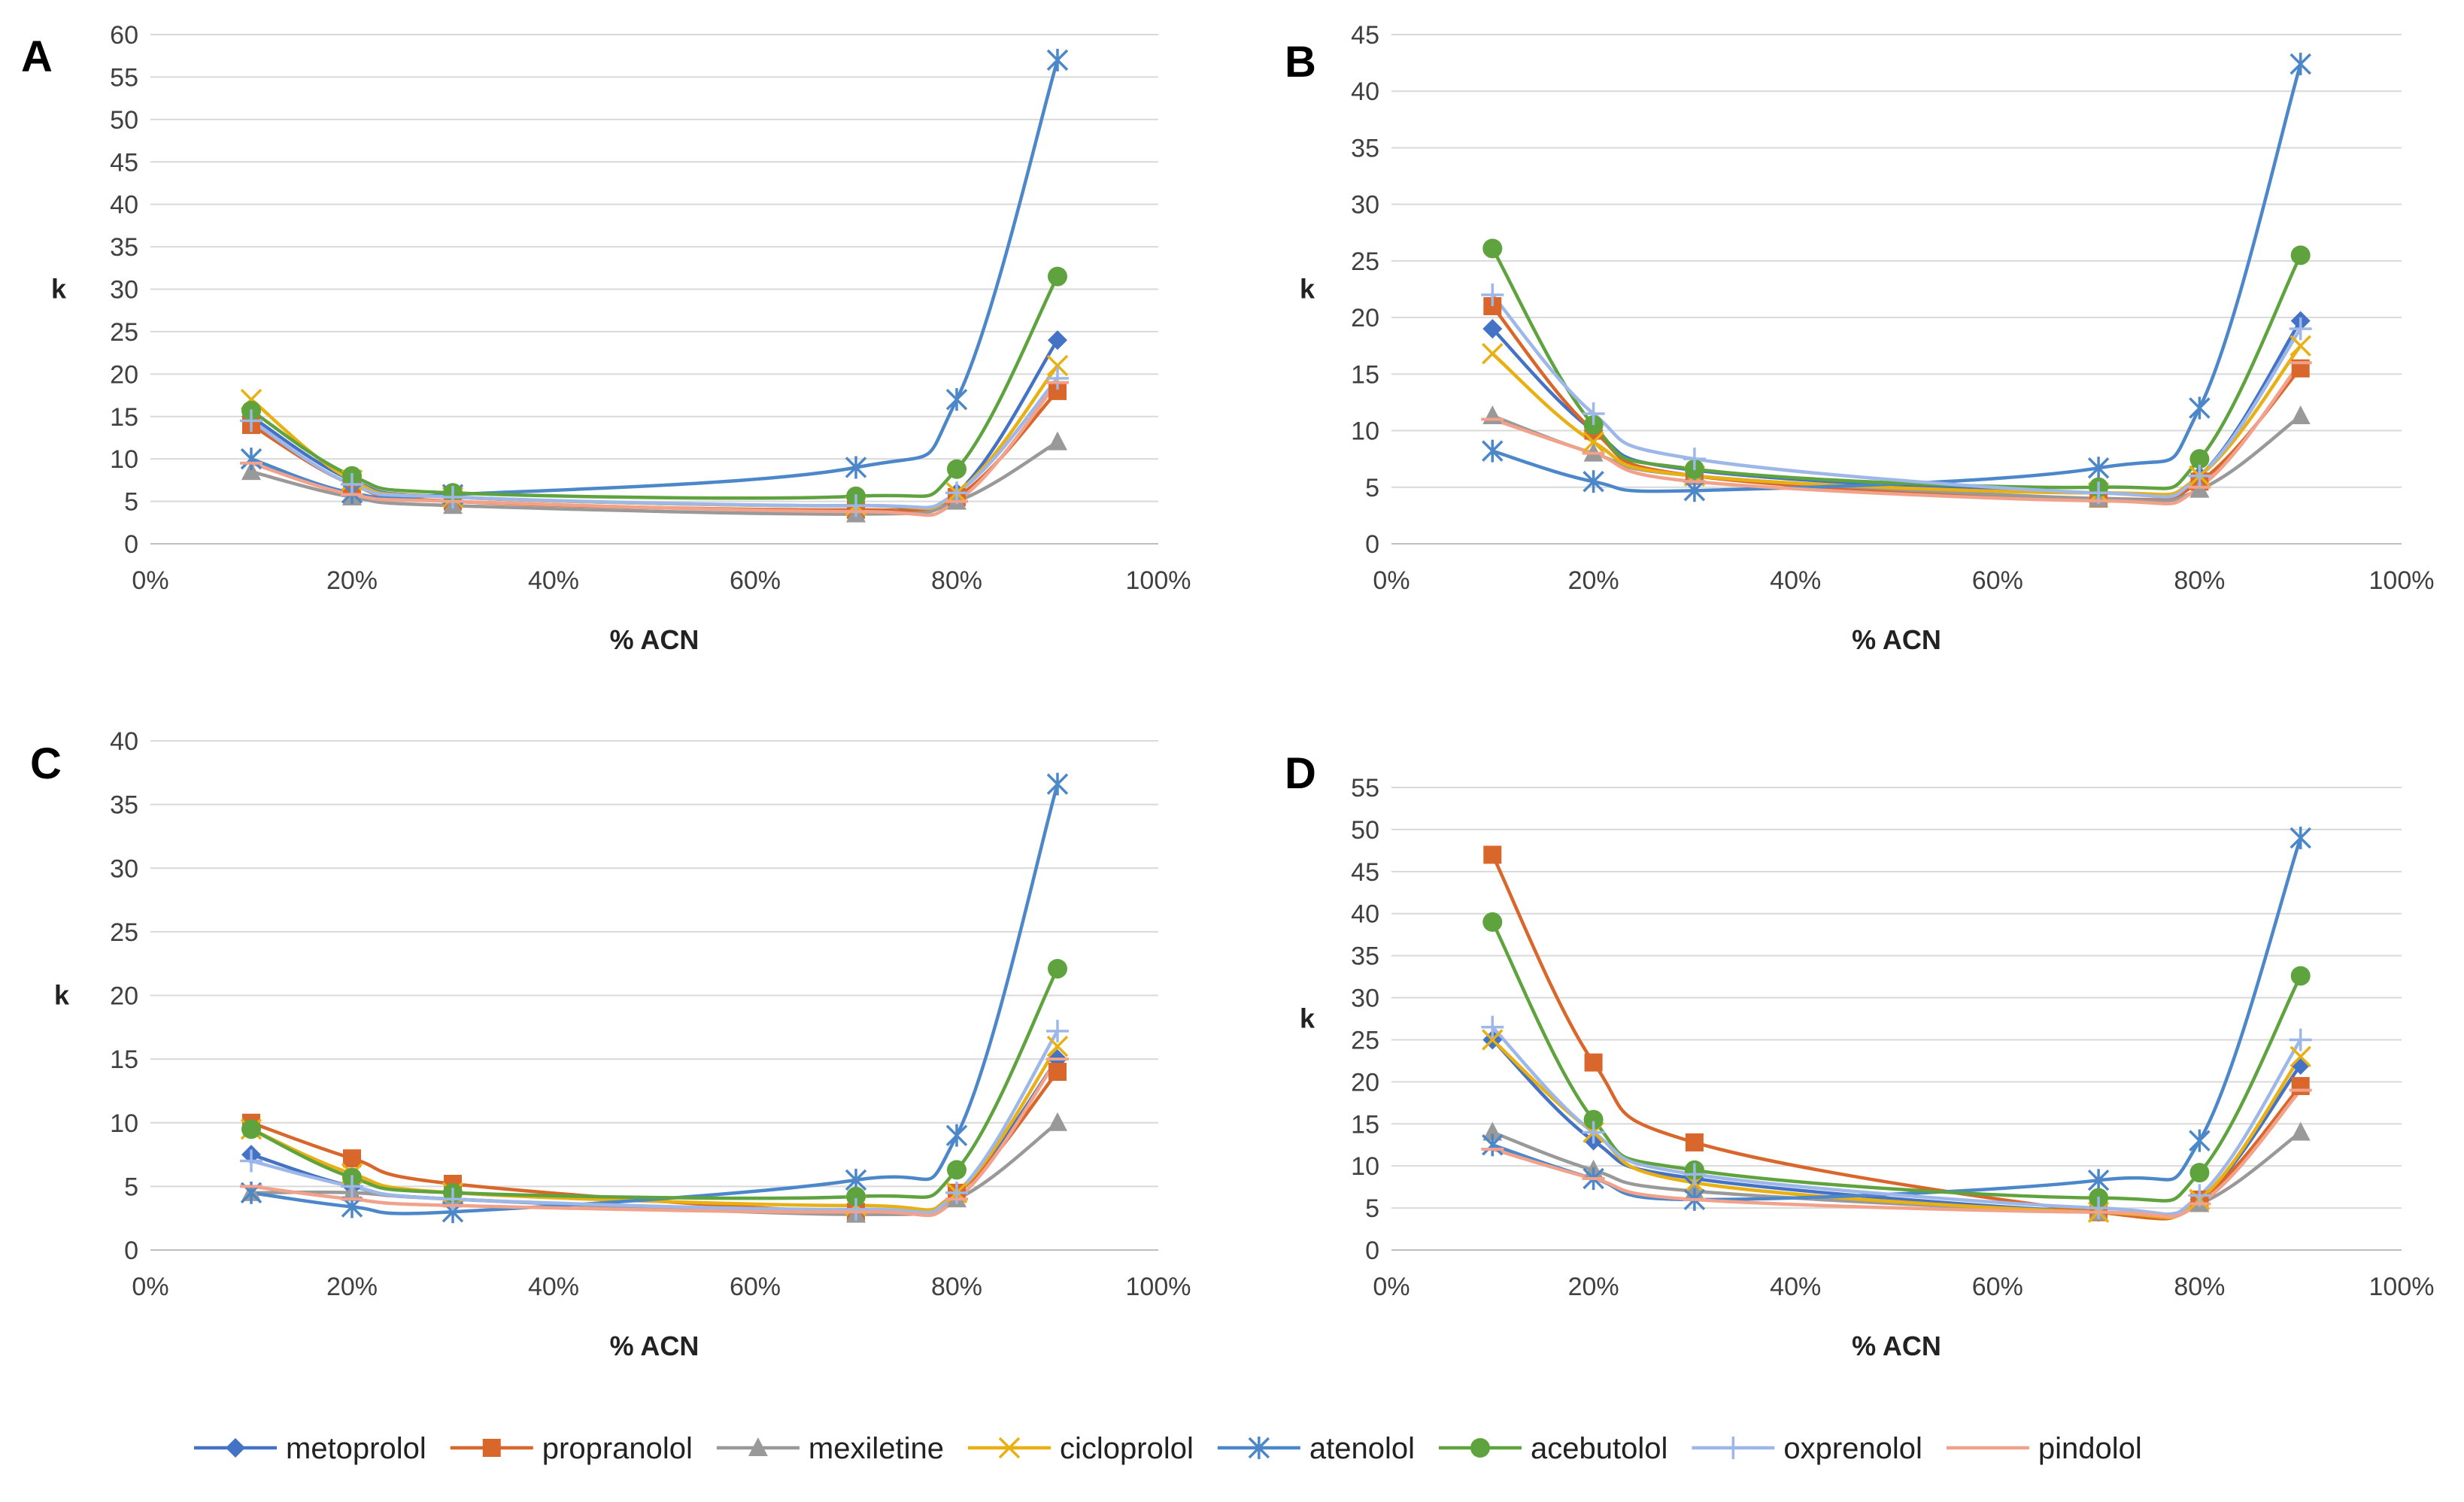 The image size is (2464, 1502). What do you see at coordinates (1733, 1448) in the screenshot?
I see `legend-marker-oxprenolol` at bounding box center [1733, 1448].